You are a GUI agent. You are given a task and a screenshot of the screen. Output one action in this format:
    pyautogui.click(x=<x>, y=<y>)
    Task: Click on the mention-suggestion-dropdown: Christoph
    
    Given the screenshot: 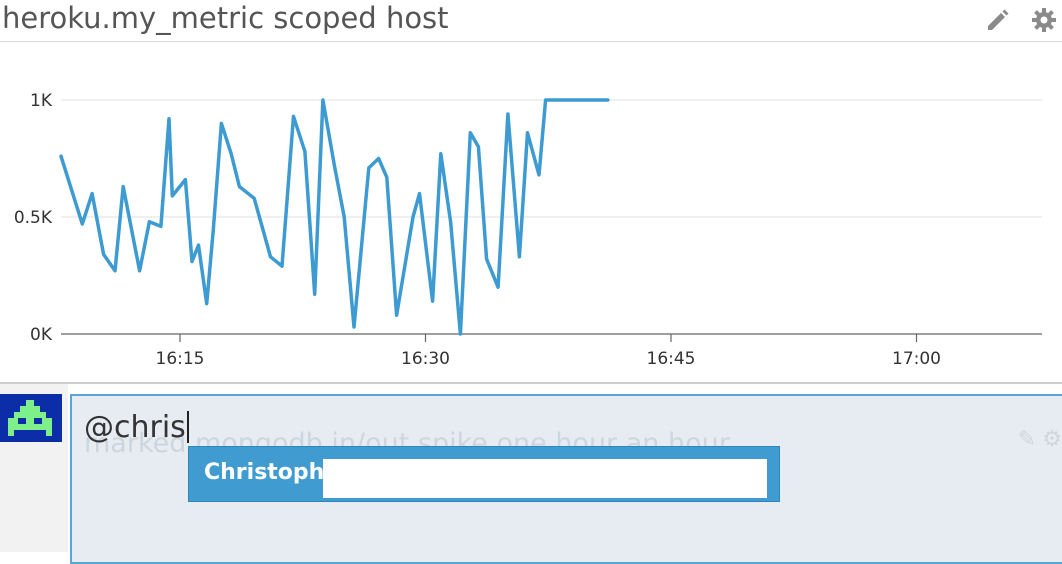 What is the action you would take?
    pyautogui.click(x=484, y=474)
    